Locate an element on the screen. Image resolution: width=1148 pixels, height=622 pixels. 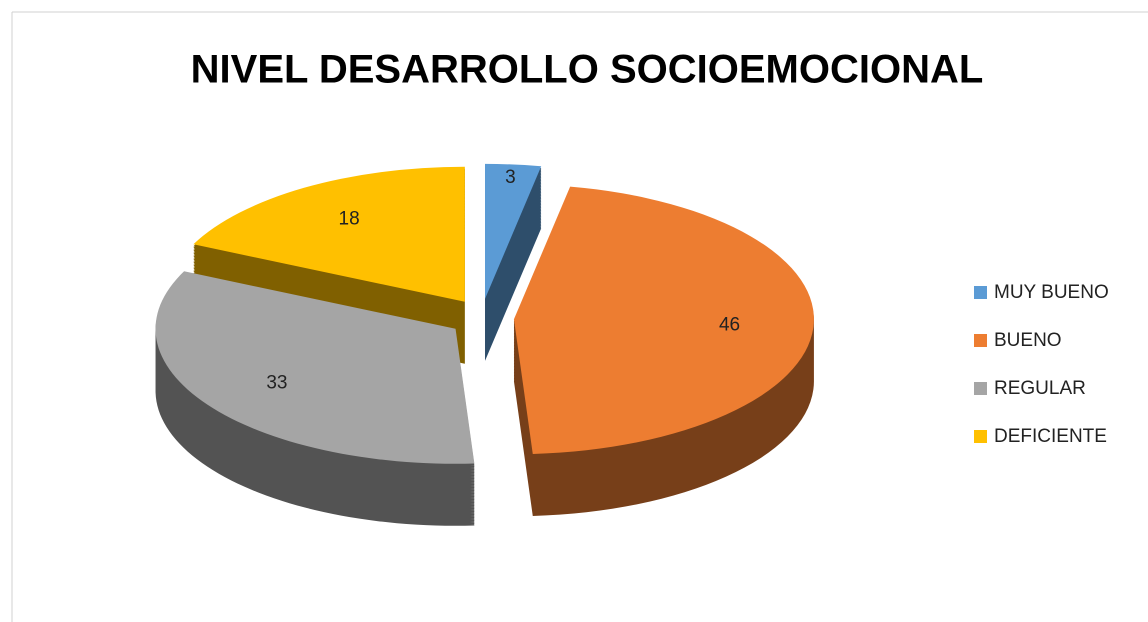
data-label: 33 is located at coordinates (276, 382).